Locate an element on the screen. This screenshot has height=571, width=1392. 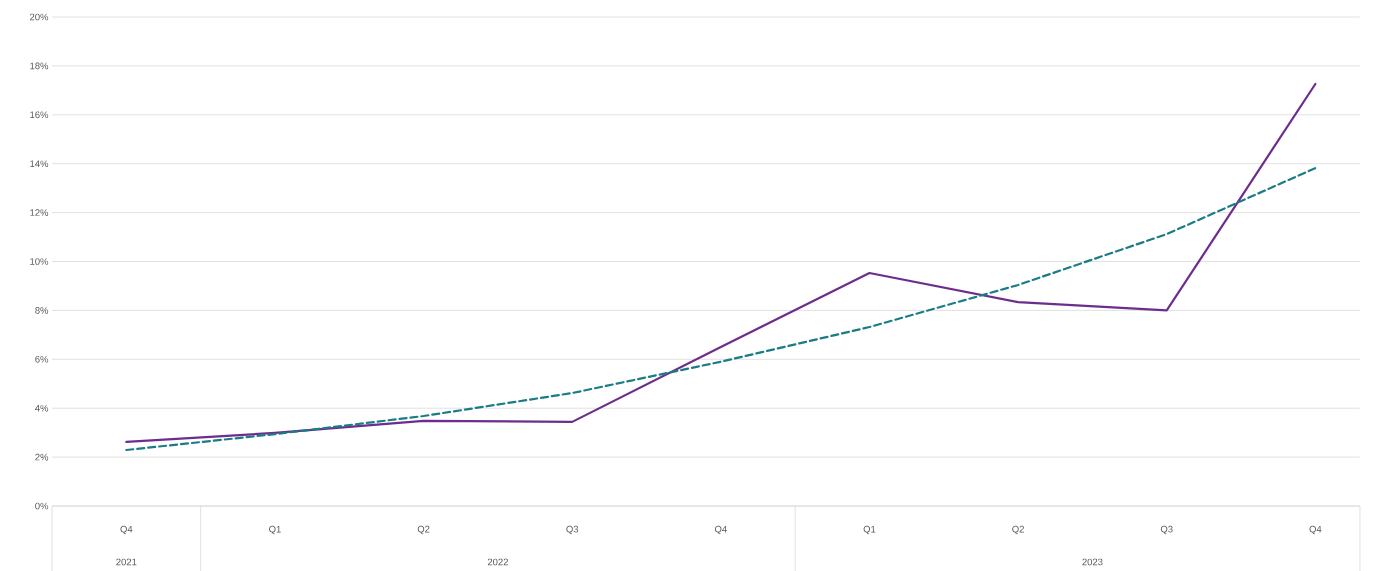
y-tick-label: 18% is located at coordinates (39, 66).